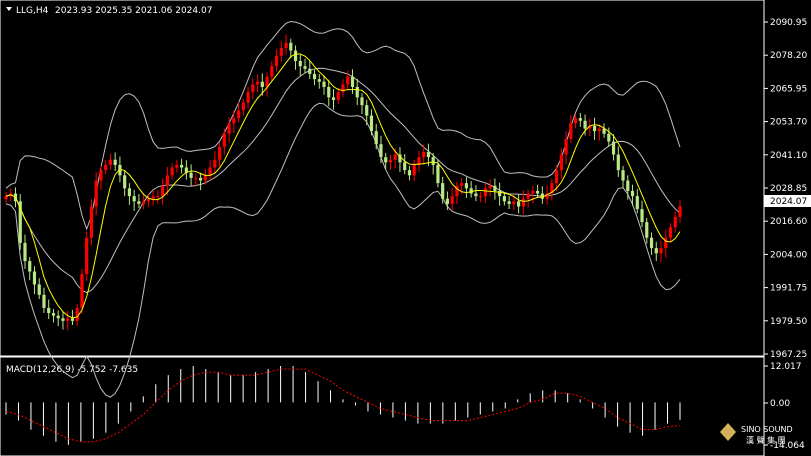 The width and height of the screenshot is (811, 456). What do you see at coordinates (788, 322) in the screenshot?
I see `price-tick-label: 1979.50` at bounding box center [788, 322].